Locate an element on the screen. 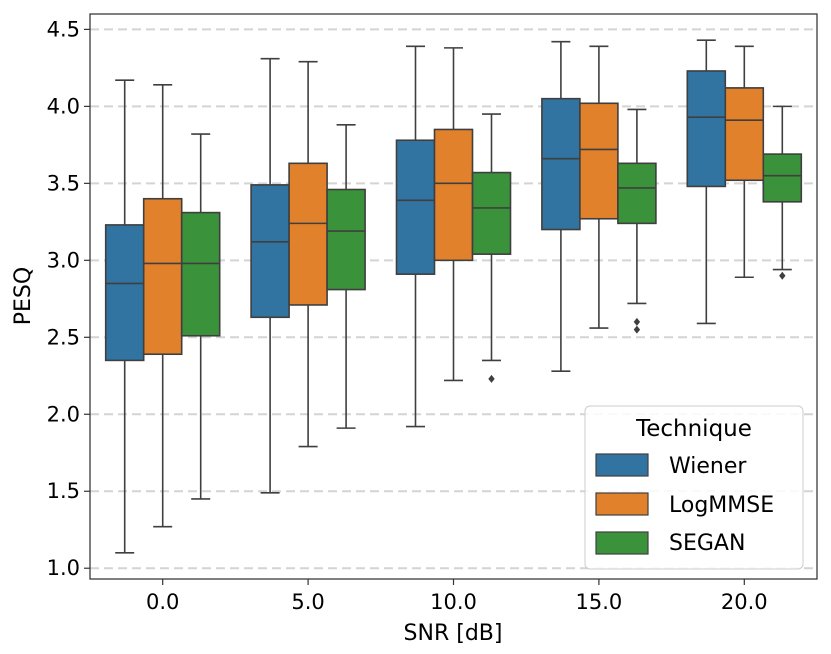  y-tick-label: 1.5 is located at coordinates (63, 491).